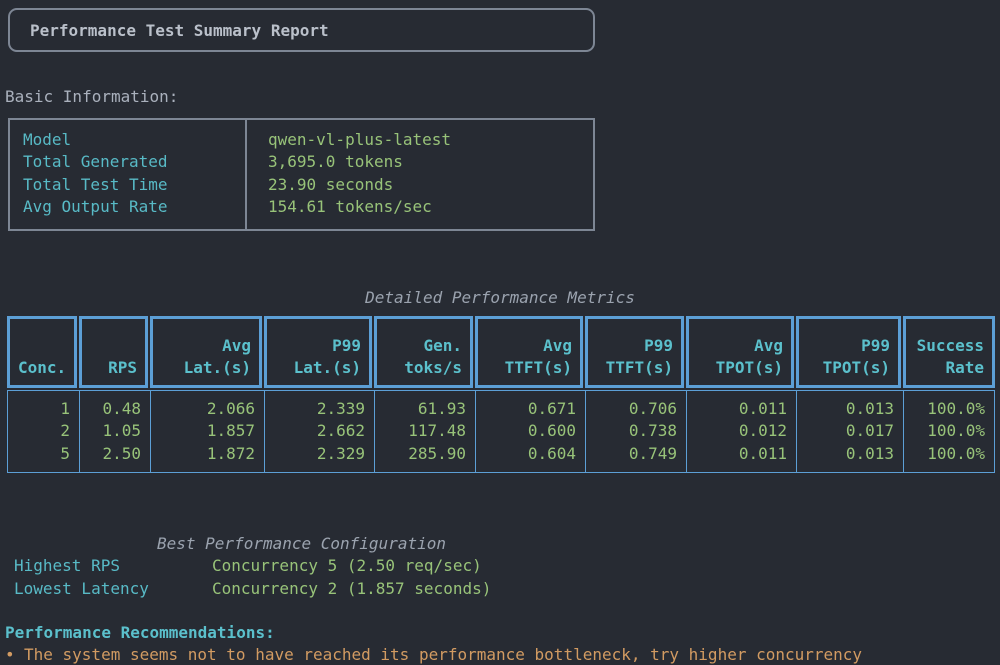 This screenshot has height=665, width=1000. What do you see at coordinates (352, 588) in the screenshot?
I see `best-config-value: Concurrency 2 (1.857 seconds)` at bounding box center [352, 588].